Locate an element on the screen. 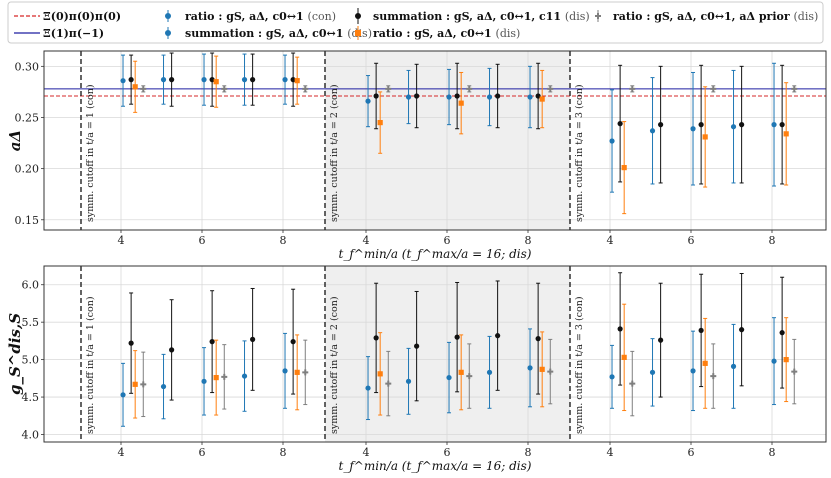 Image resolution: width=831 pixels, height=478 pixels. x-axis-label: t_f^min/a (t_f^max/a = 16; dis) is located at coordinates (435, 466).